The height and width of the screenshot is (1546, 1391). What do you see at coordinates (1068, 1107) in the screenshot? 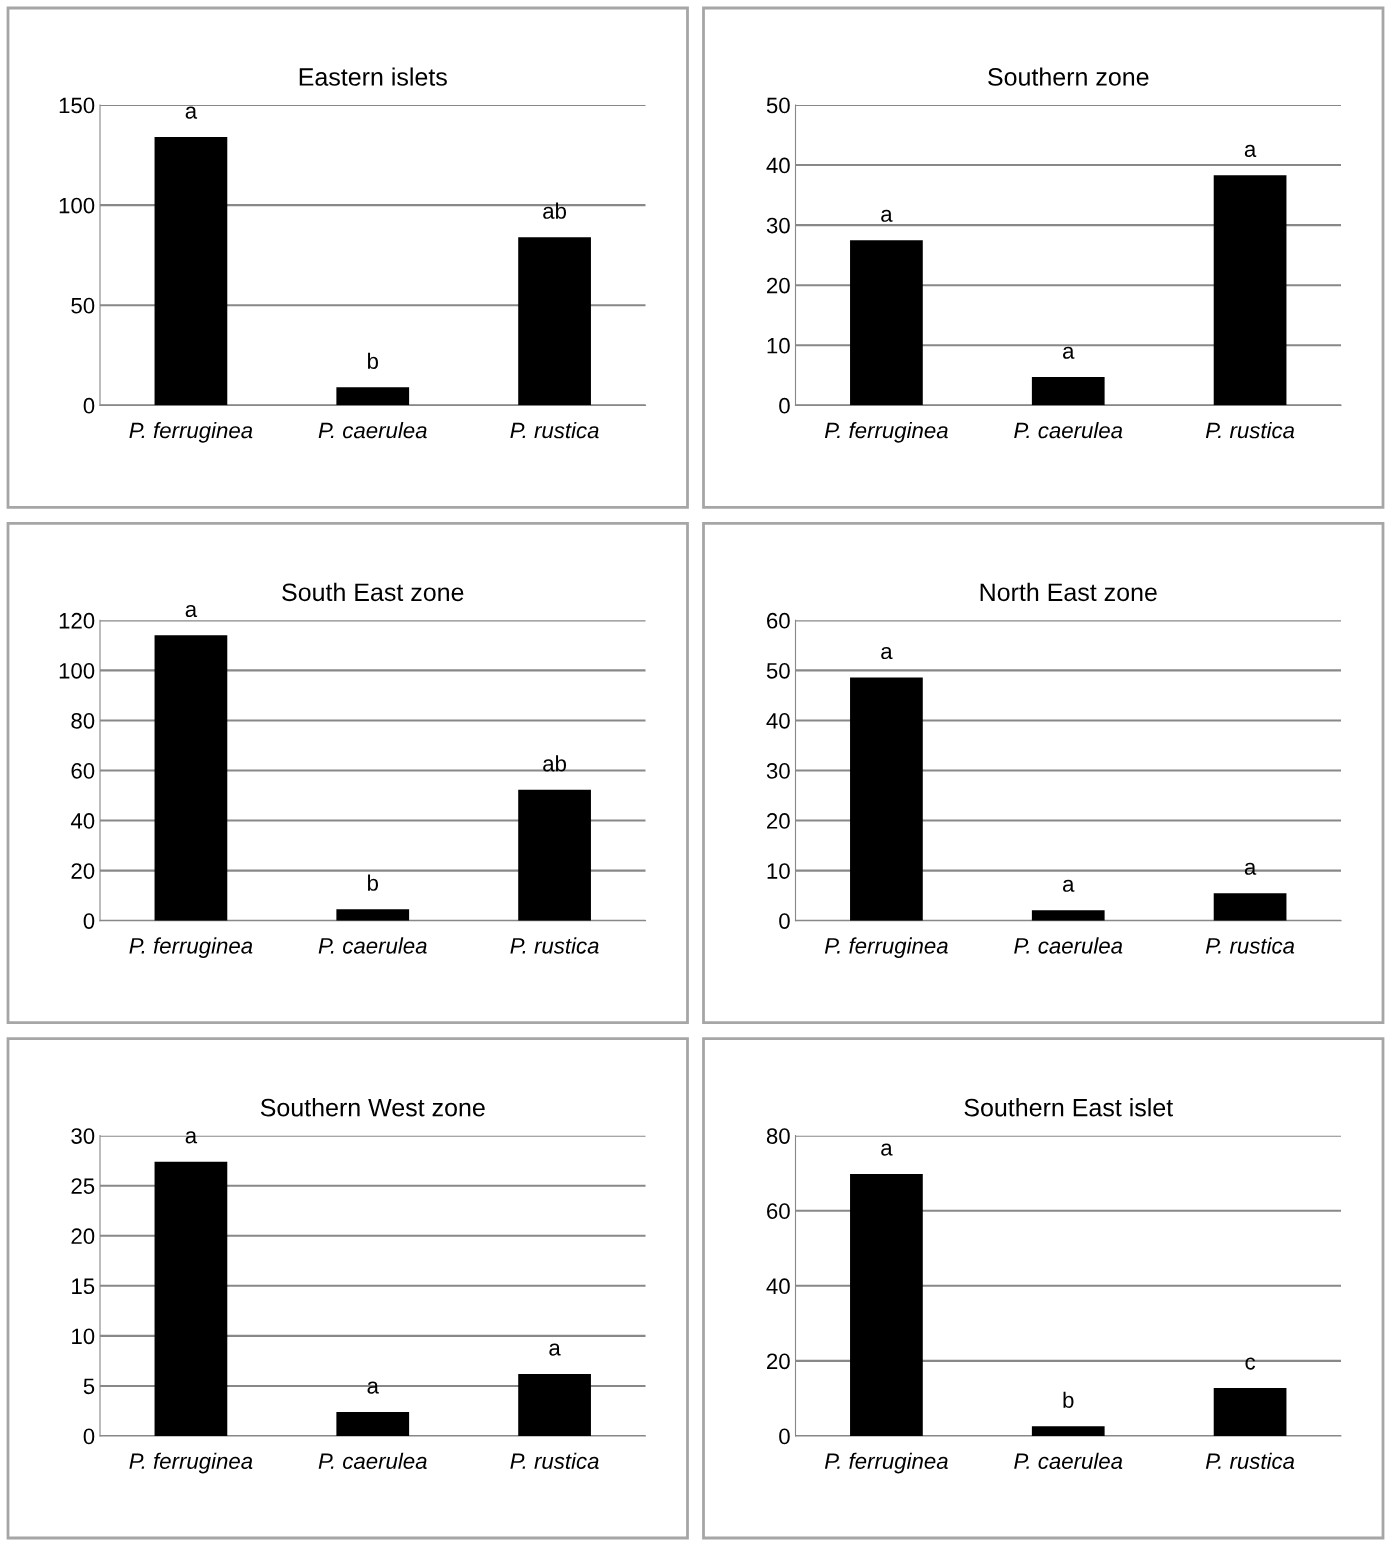
I see `chart-title: Southern East islet` at bounding box center [1068, 1107].